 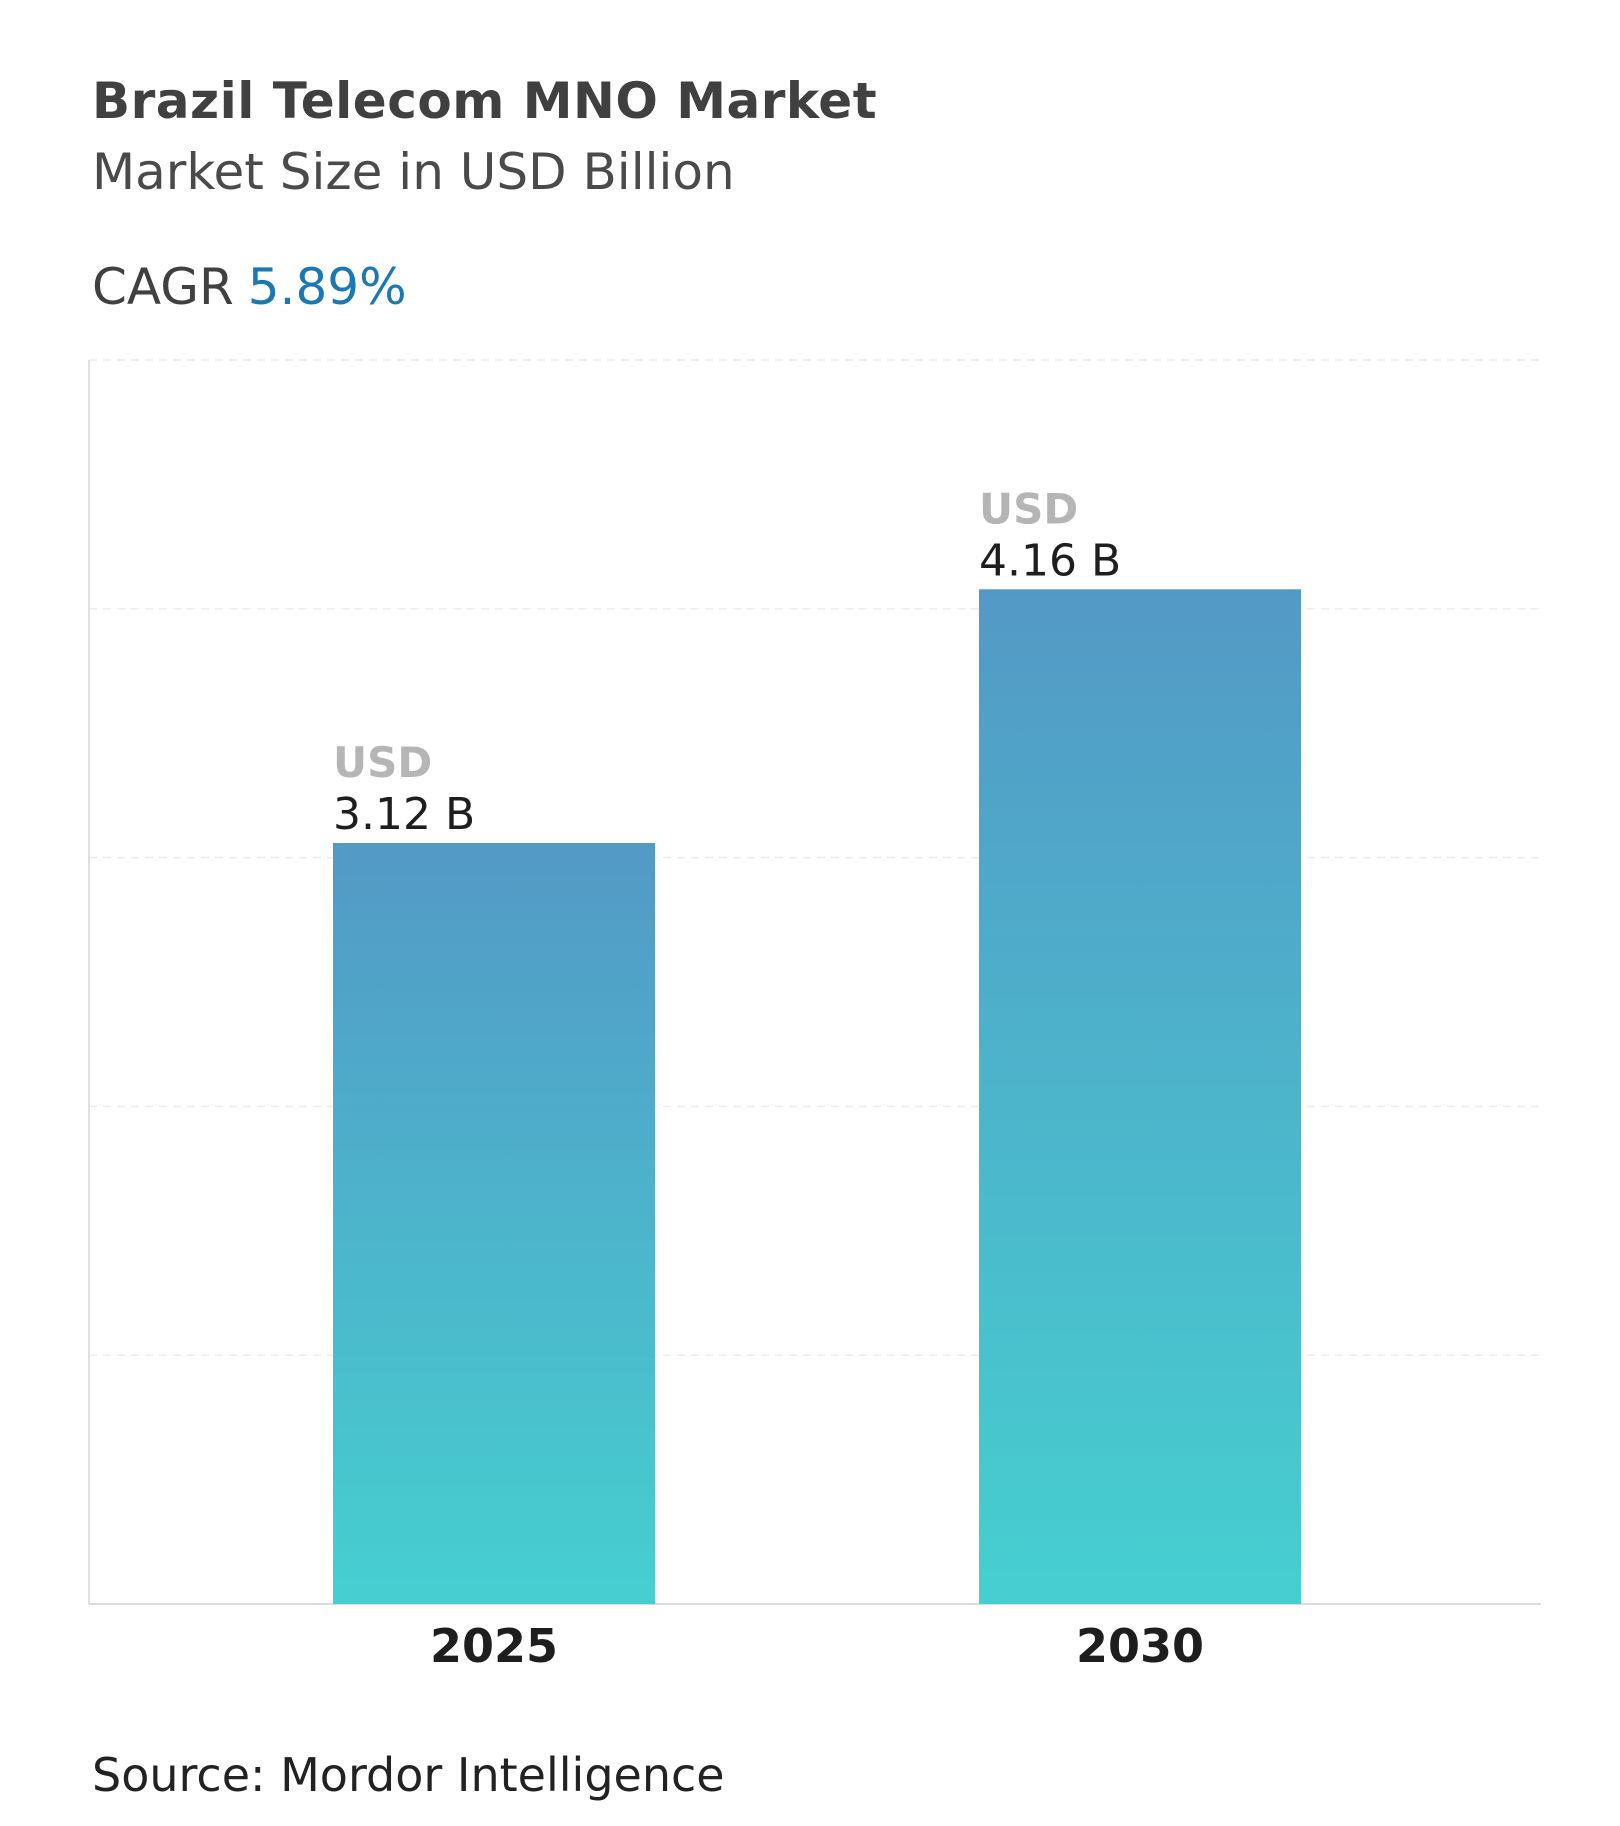 I want to click on cagr: CAGR 5.89%, so click(x=249, y=287).